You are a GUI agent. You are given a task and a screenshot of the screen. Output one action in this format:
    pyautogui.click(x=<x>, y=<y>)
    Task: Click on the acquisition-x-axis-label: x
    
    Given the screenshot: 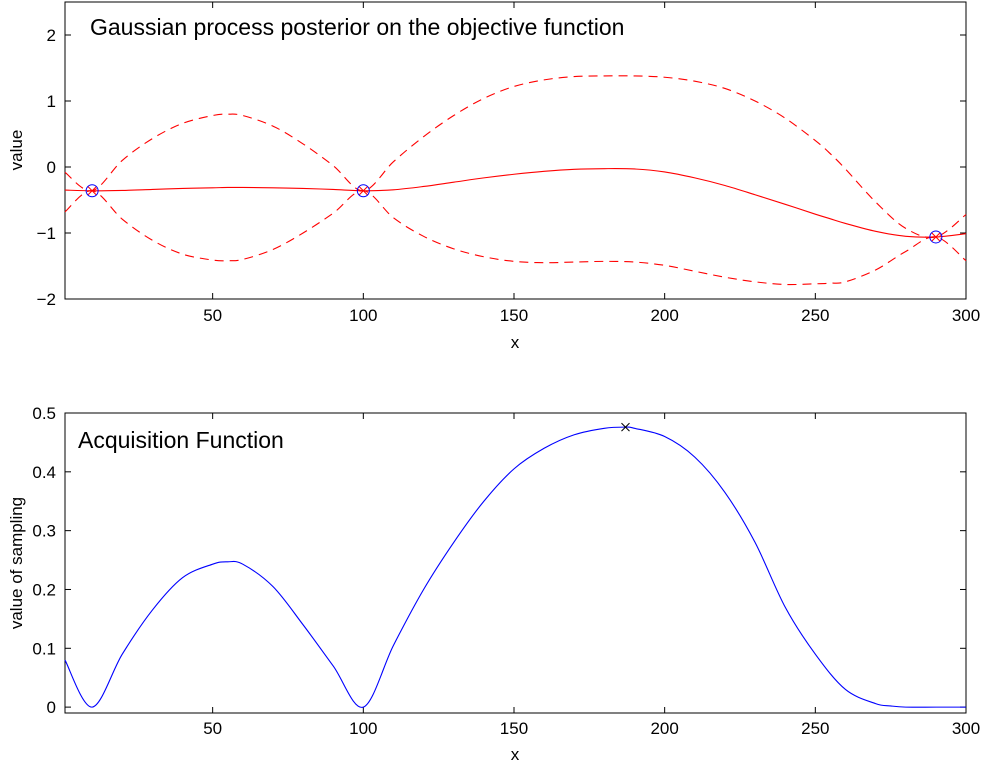 What is the action you would take?
    pyautogui.click(x=515, y=754)
    